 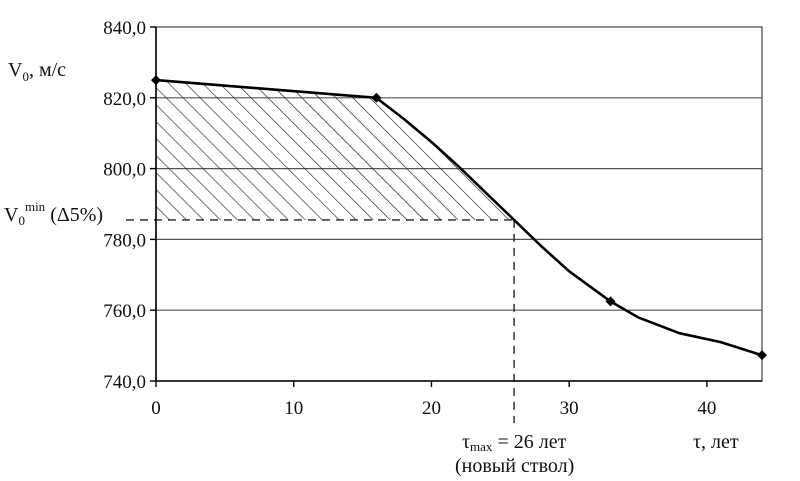 What do you see at coordinates (156, 408) in the screenshot?
I see `x-tick-label: 0` at bounding box center [156, 408].